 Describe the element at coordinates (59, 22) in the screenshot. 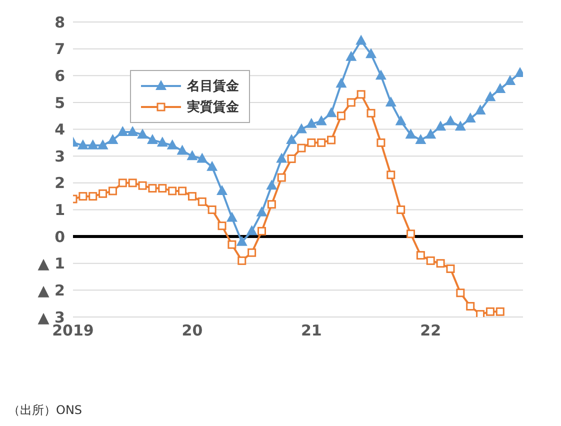

I see `y-tick-label: 8` at that location.